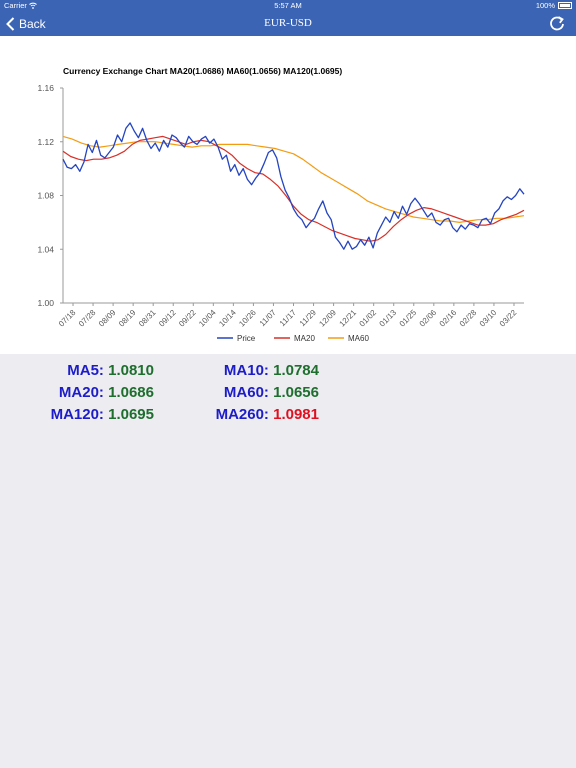  What do you see at coordinates (127, 318) in the screenshot?
I see `x-tick-label: 08/19` at bounding box center [127, 318].